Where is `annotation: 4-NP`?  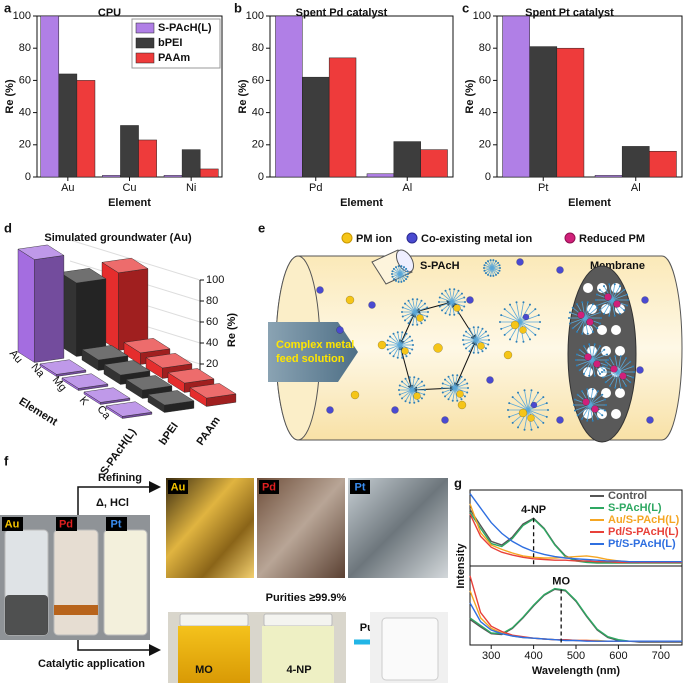 annotation: 4-NP is located at coordinates (533, 510).